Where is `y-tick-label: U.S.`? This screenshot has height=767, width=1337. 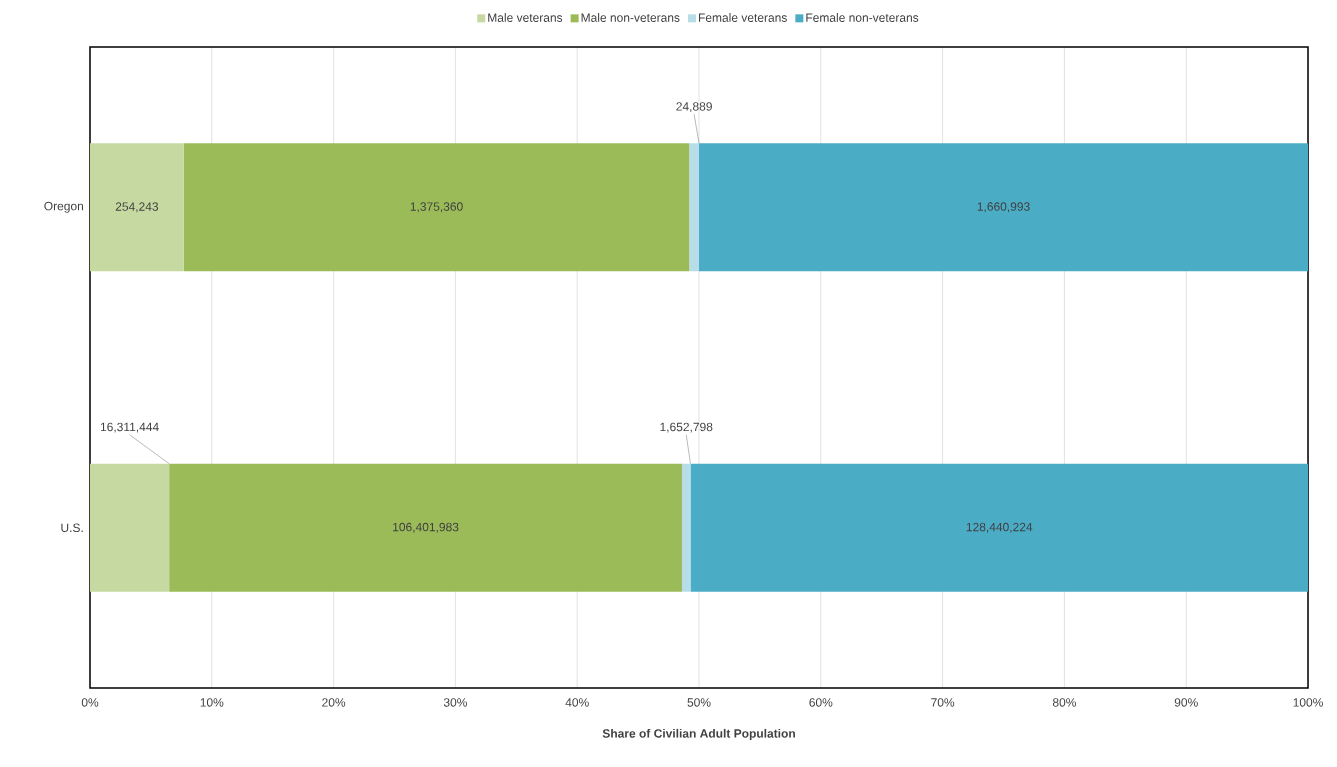 y-tick-label: U.S. is located at coordinates (72, 528).